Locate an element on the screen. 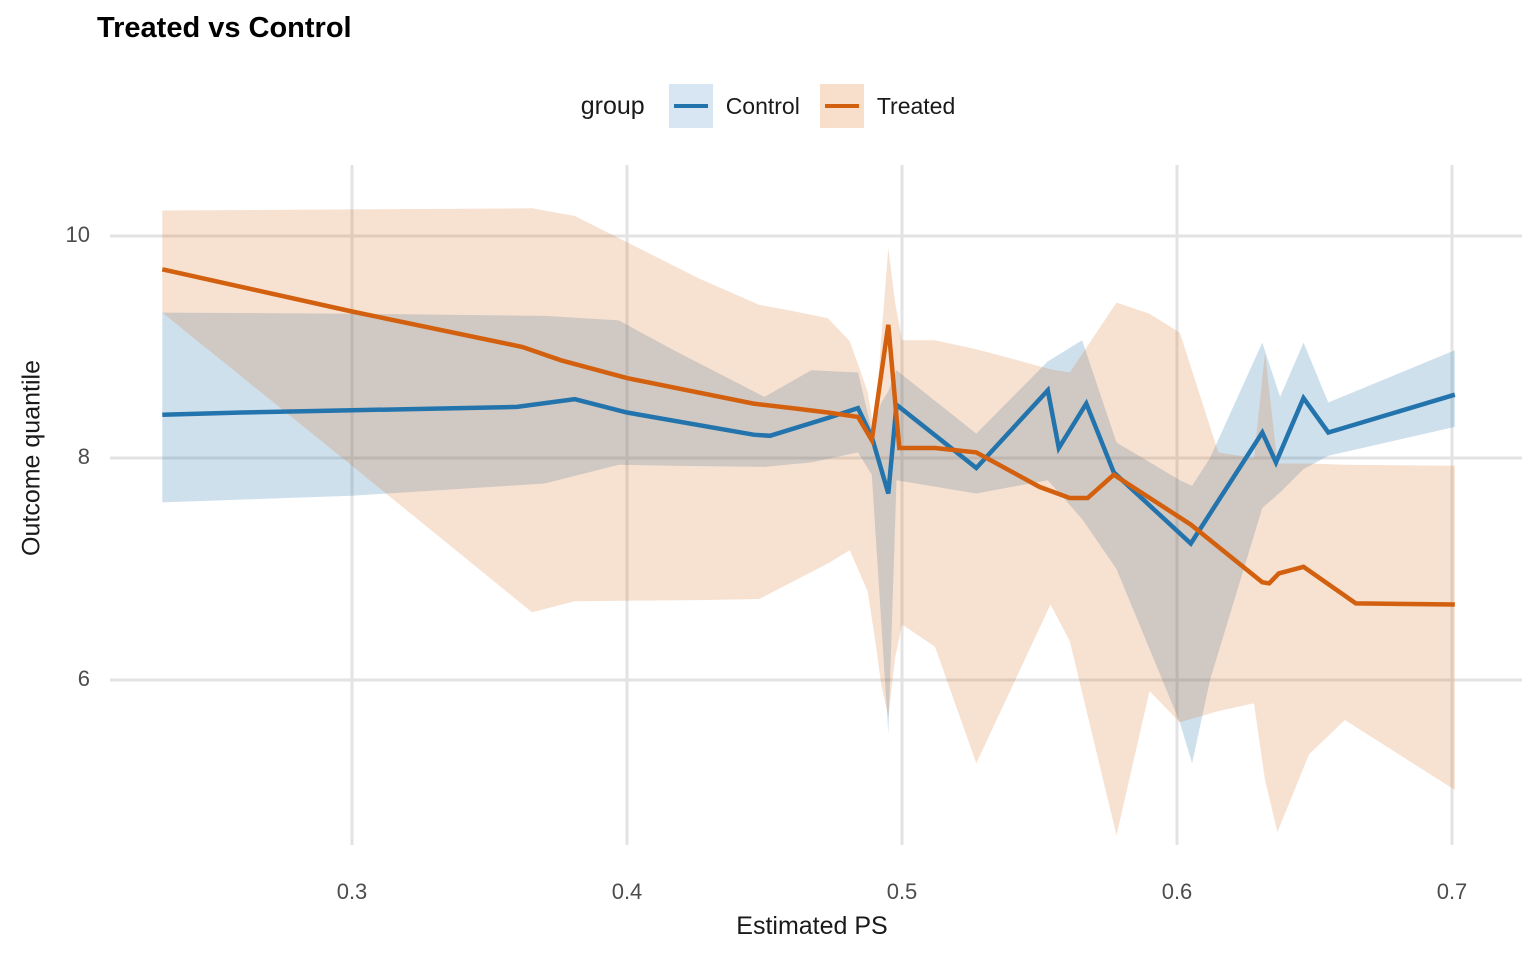 The width and height of the screenshot is (1536, 960). y-tick-label: 10 is located at coordinates (77, 234).